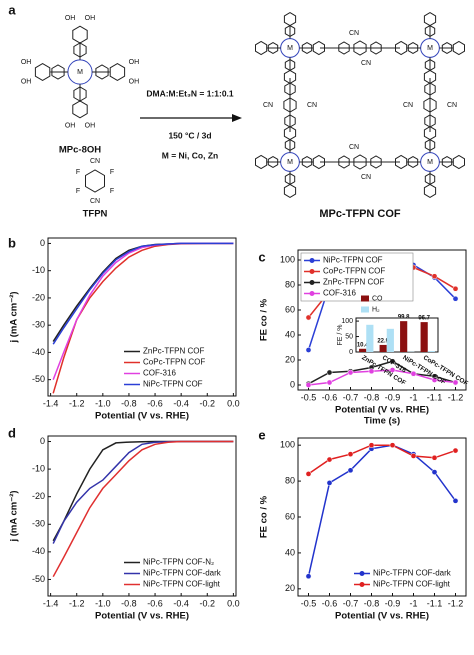  What do you see at coordinates (365, 298) in the screenshot?
I see `legend-swatch` at bounding box center [365, 298].